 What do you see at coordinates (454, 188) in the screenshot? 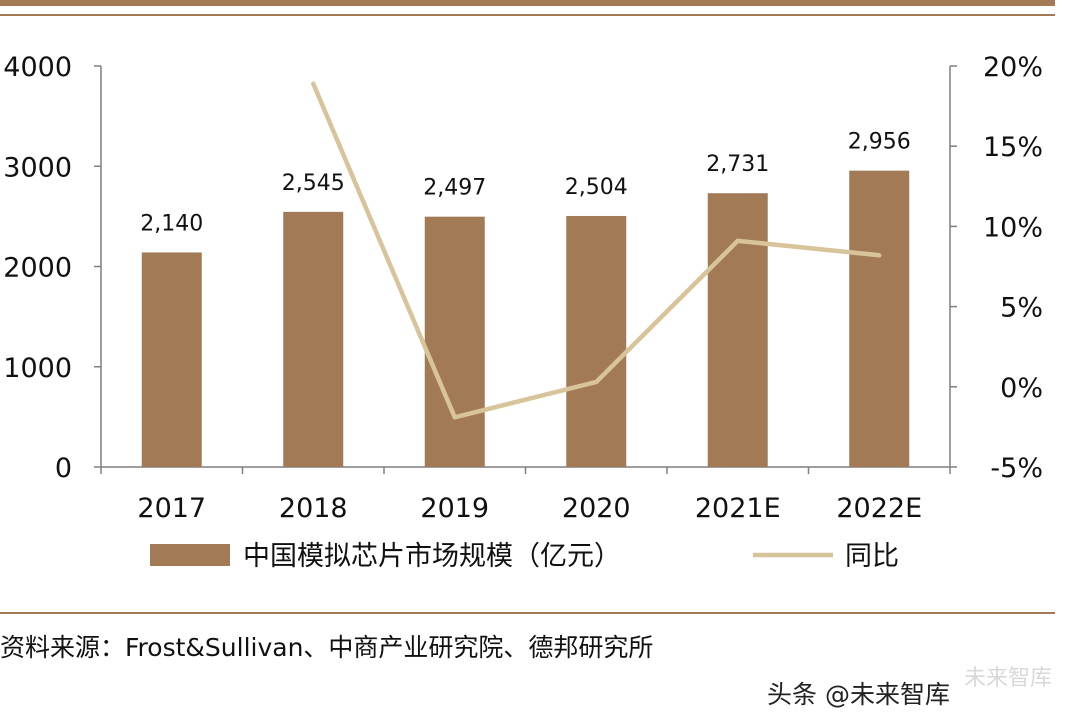
I see `bar-data-label: 2,497` at bounding box center [454, 188].